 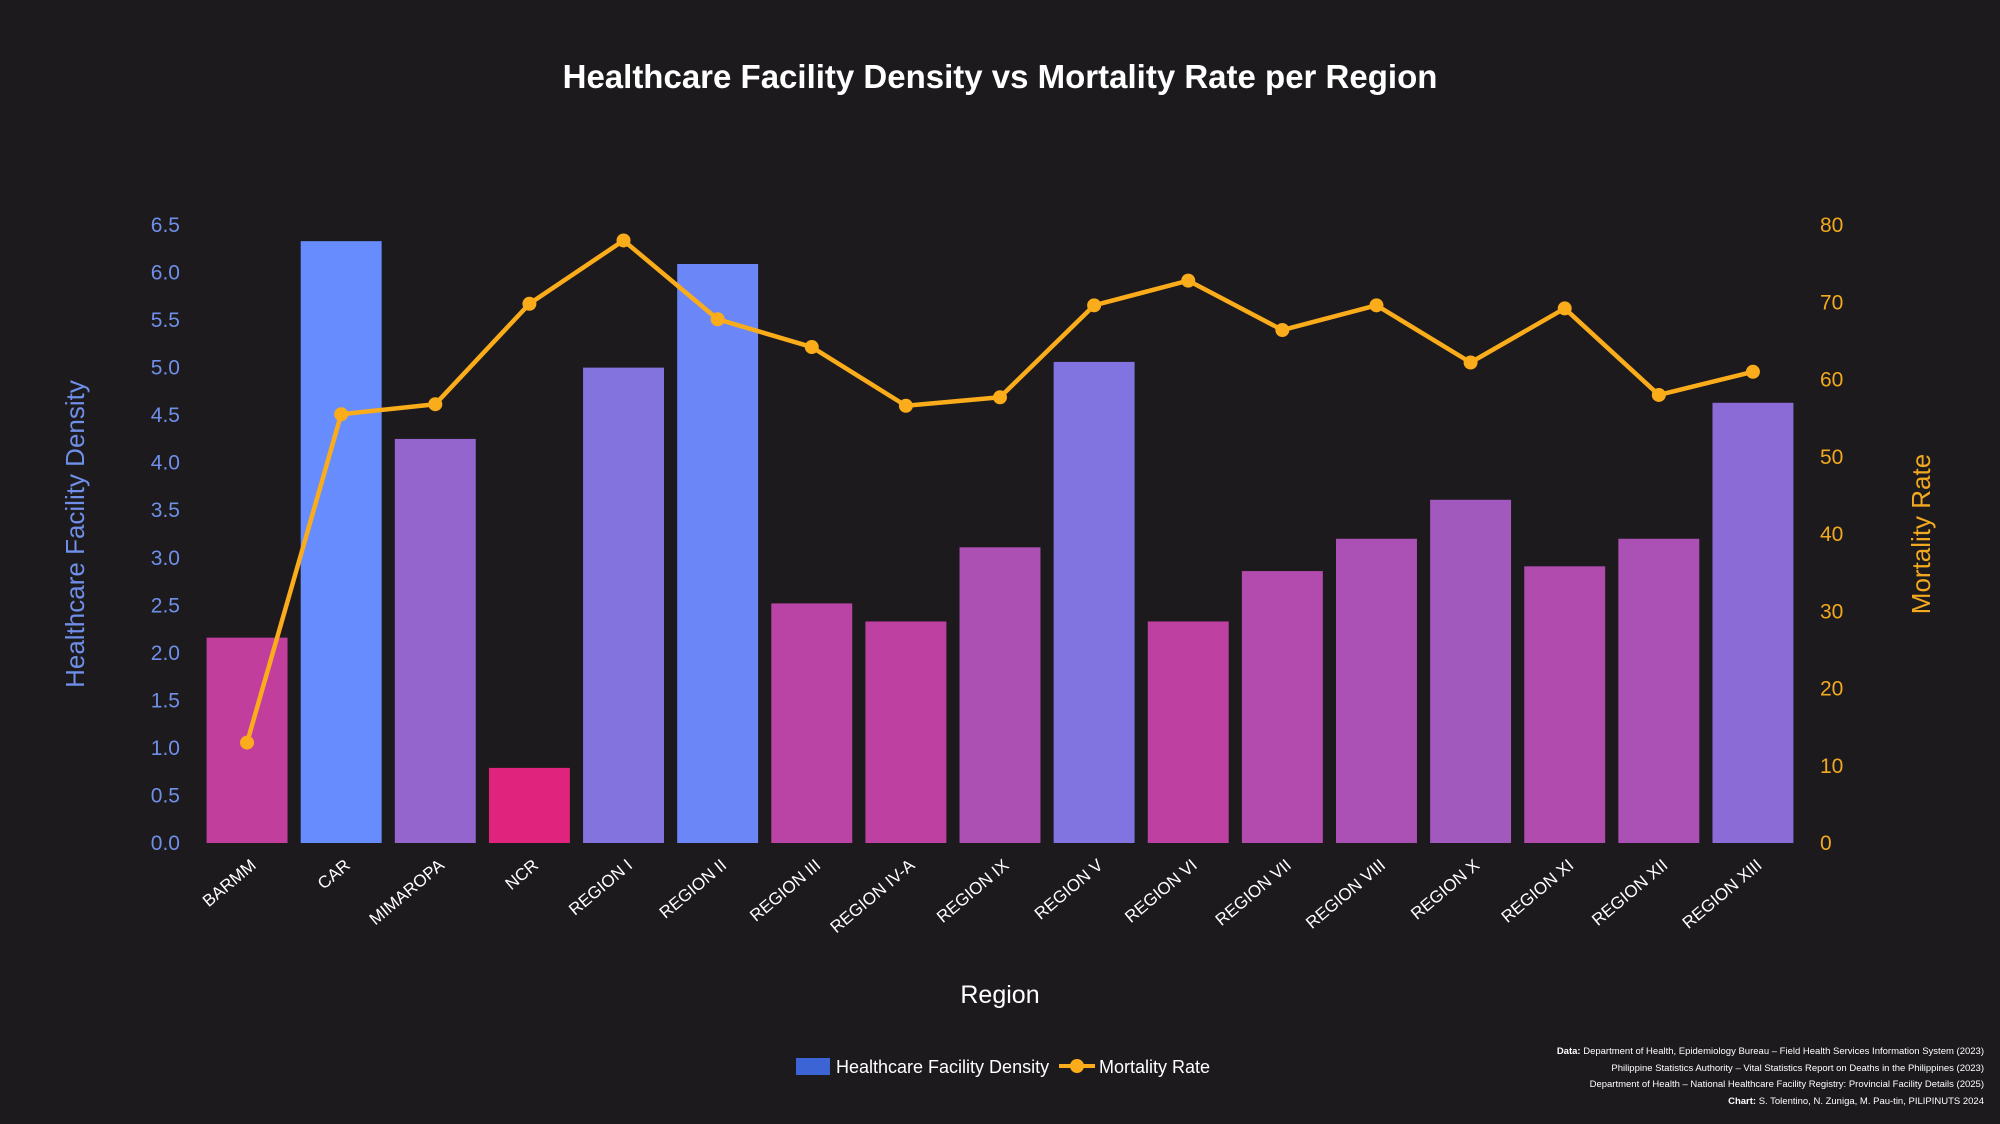 I want to click on left-tick-label: 0.0, so click(x=165, y=843).